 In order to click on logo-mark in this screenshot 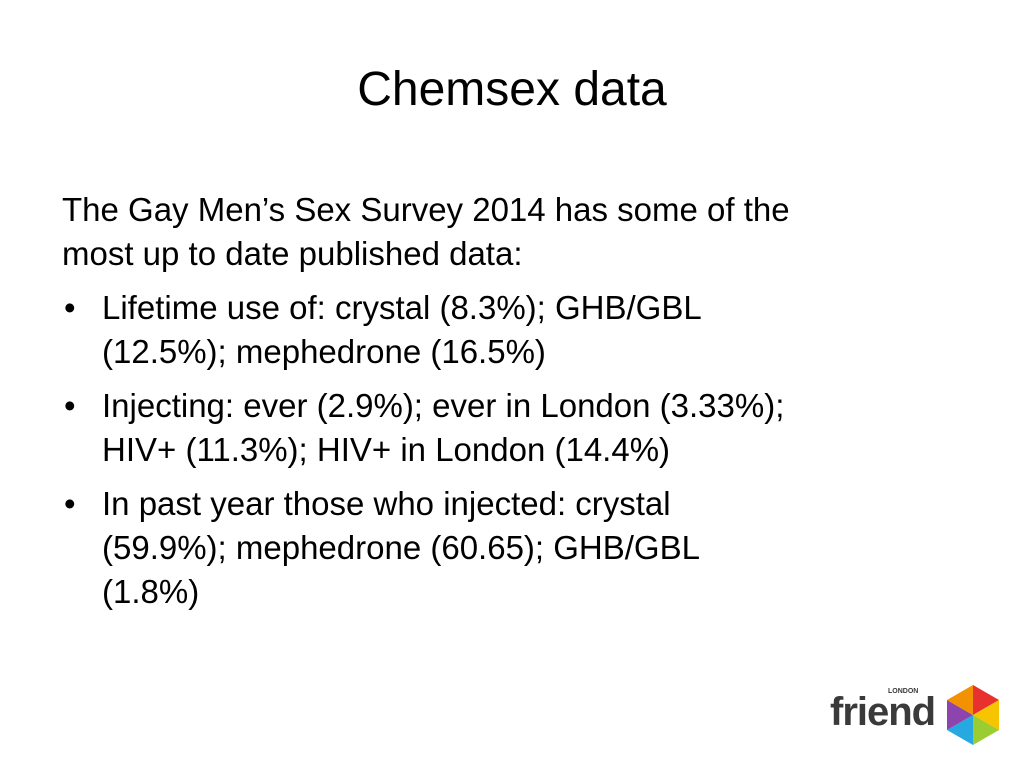, I will do `click(973, 715)`.